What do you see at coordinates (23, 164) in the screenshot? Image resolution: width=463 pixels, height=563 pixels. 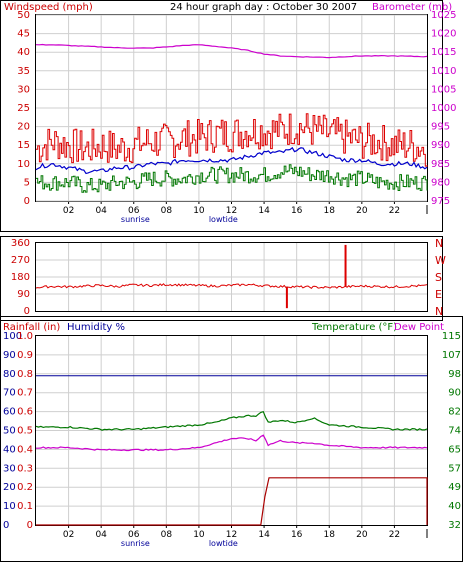 I see `wind-left-tick-label: 10` at bounding box center [23, 164].